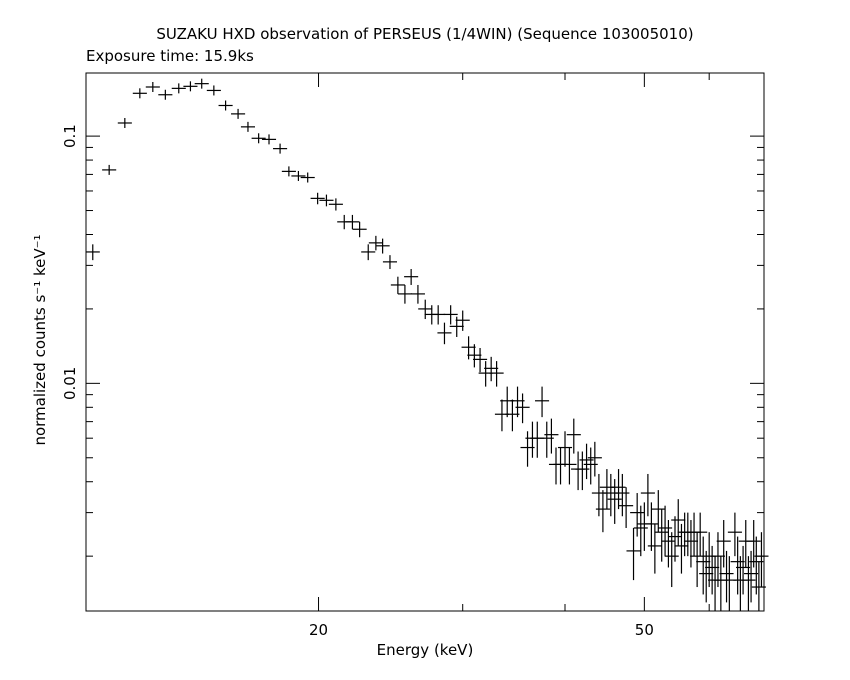  What do you see at coordinates (318, 630) in the screenshot?
I see `x-tick-label: 20` at bounding box center [318, 630].